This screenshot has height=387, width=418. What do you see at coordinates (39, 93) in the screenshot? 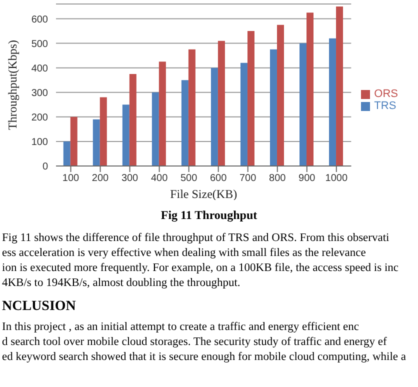
I see `y-tick-label: 300` at bounding box center [39, 93].